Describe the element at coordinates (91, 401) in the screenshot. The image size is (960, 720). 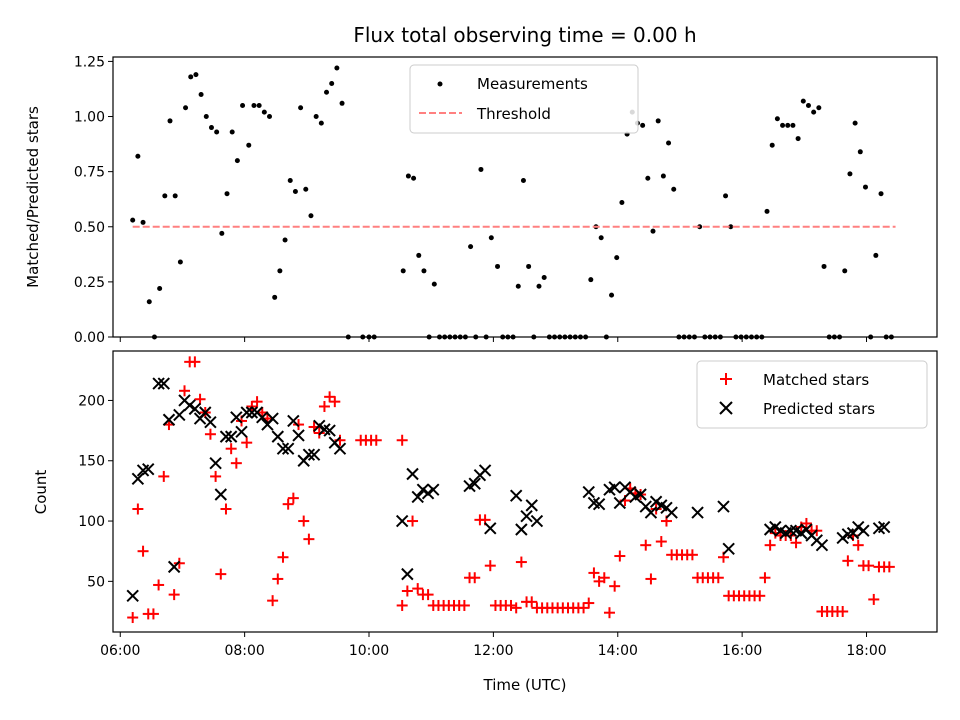
I see `bottom-y-tick-label: 200` at that location.